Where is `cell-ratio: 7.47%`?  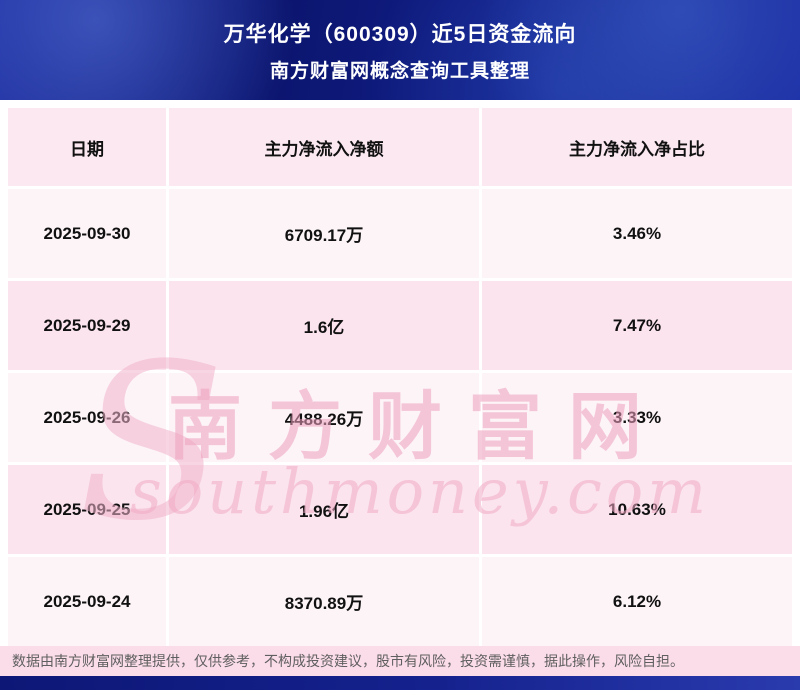 cell-ratio: 7.47% is located at coordinates (637, 325).